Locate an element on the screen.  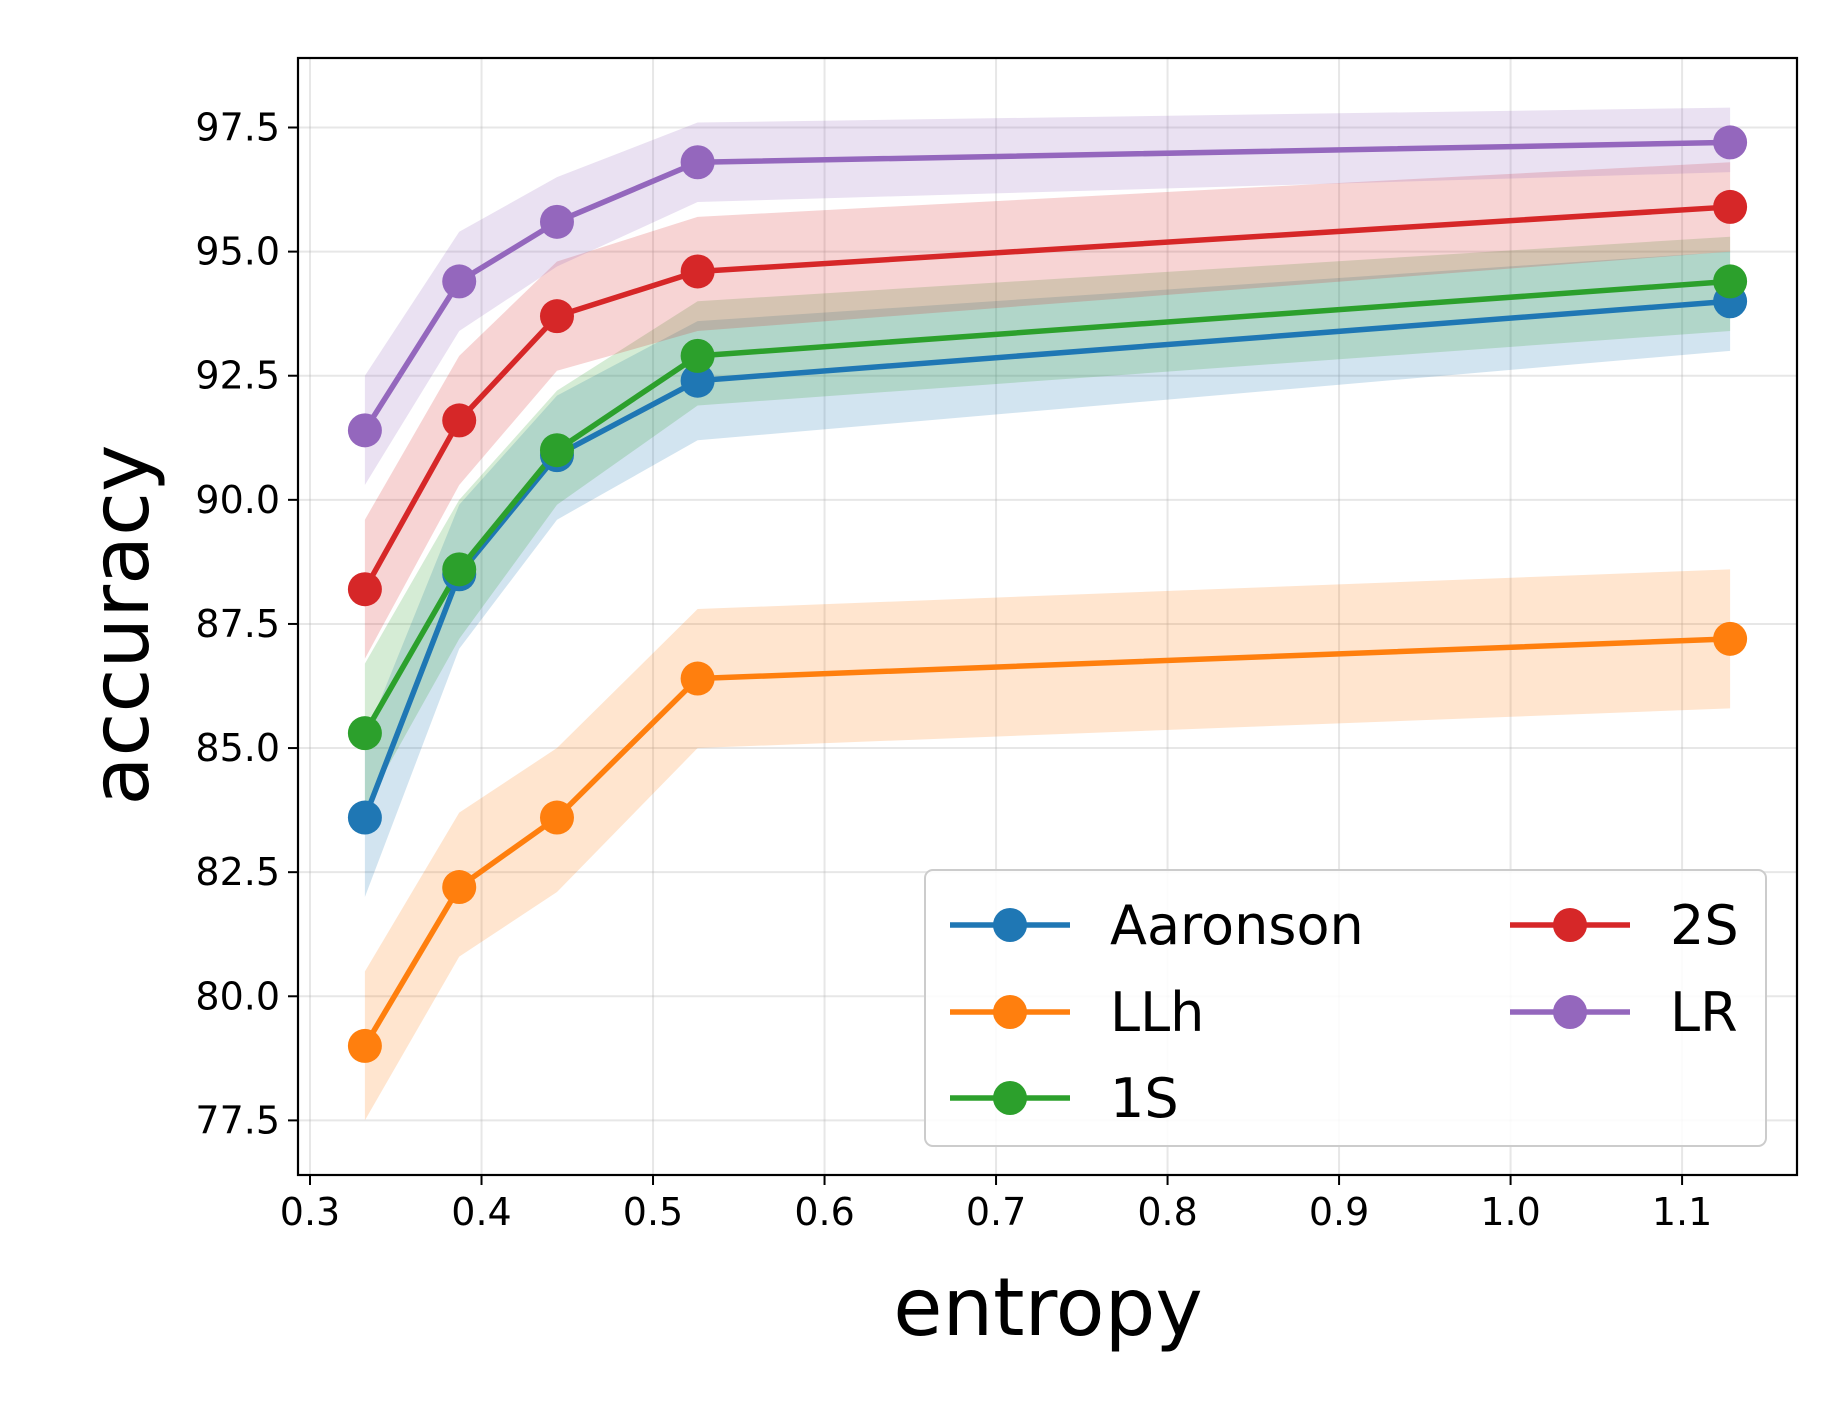
legend-label-1s: 1S is located at coordinates (1144, 1098).